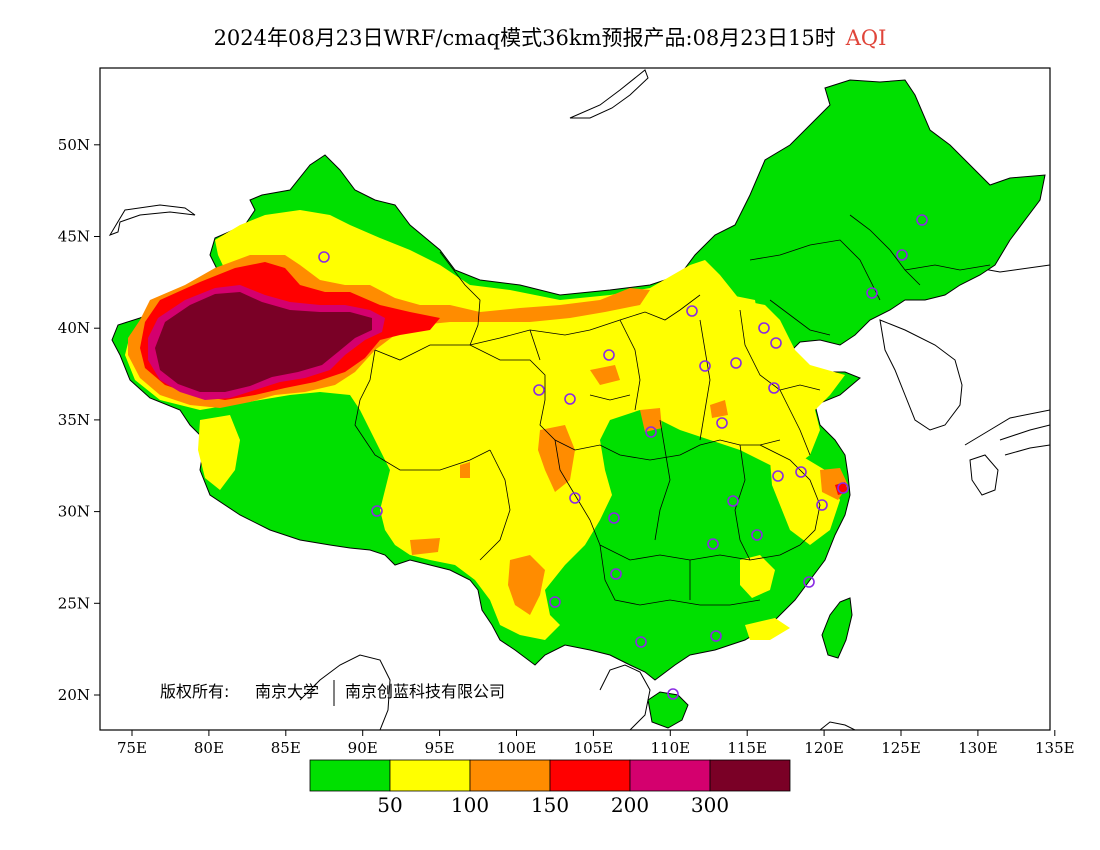 The height and width of the screenshot is (850, 1100). I want to click on aqi-colorbar: 50 100 150 200 300, so click(550, 788).